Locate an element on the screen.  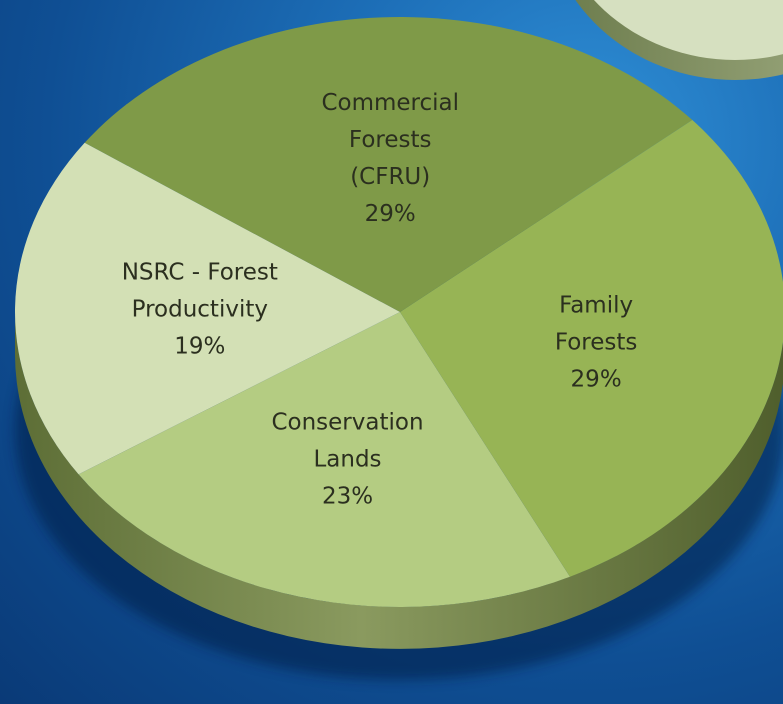
slice-label-0-line-1: Forests is located at coordinates (390, 140).